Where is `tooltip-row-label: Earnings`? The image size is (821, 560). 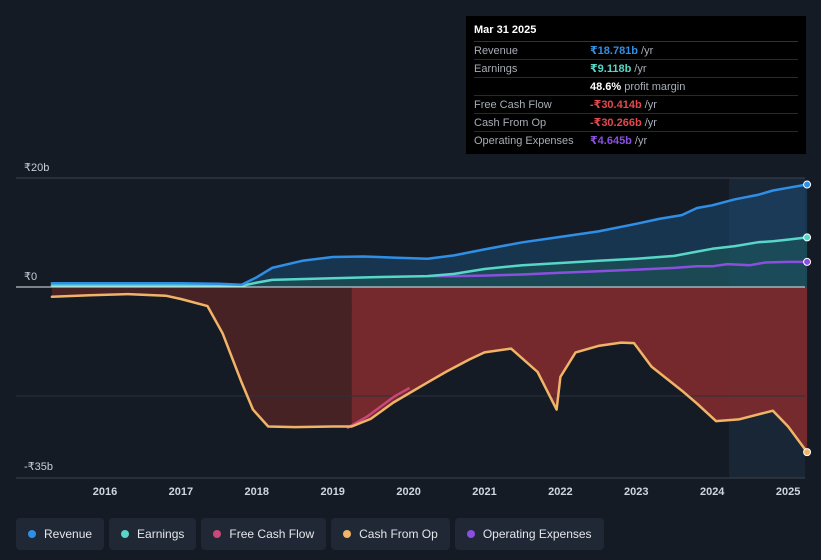 tooltip-row-label: Earnings is located at coordinates (496, 68).